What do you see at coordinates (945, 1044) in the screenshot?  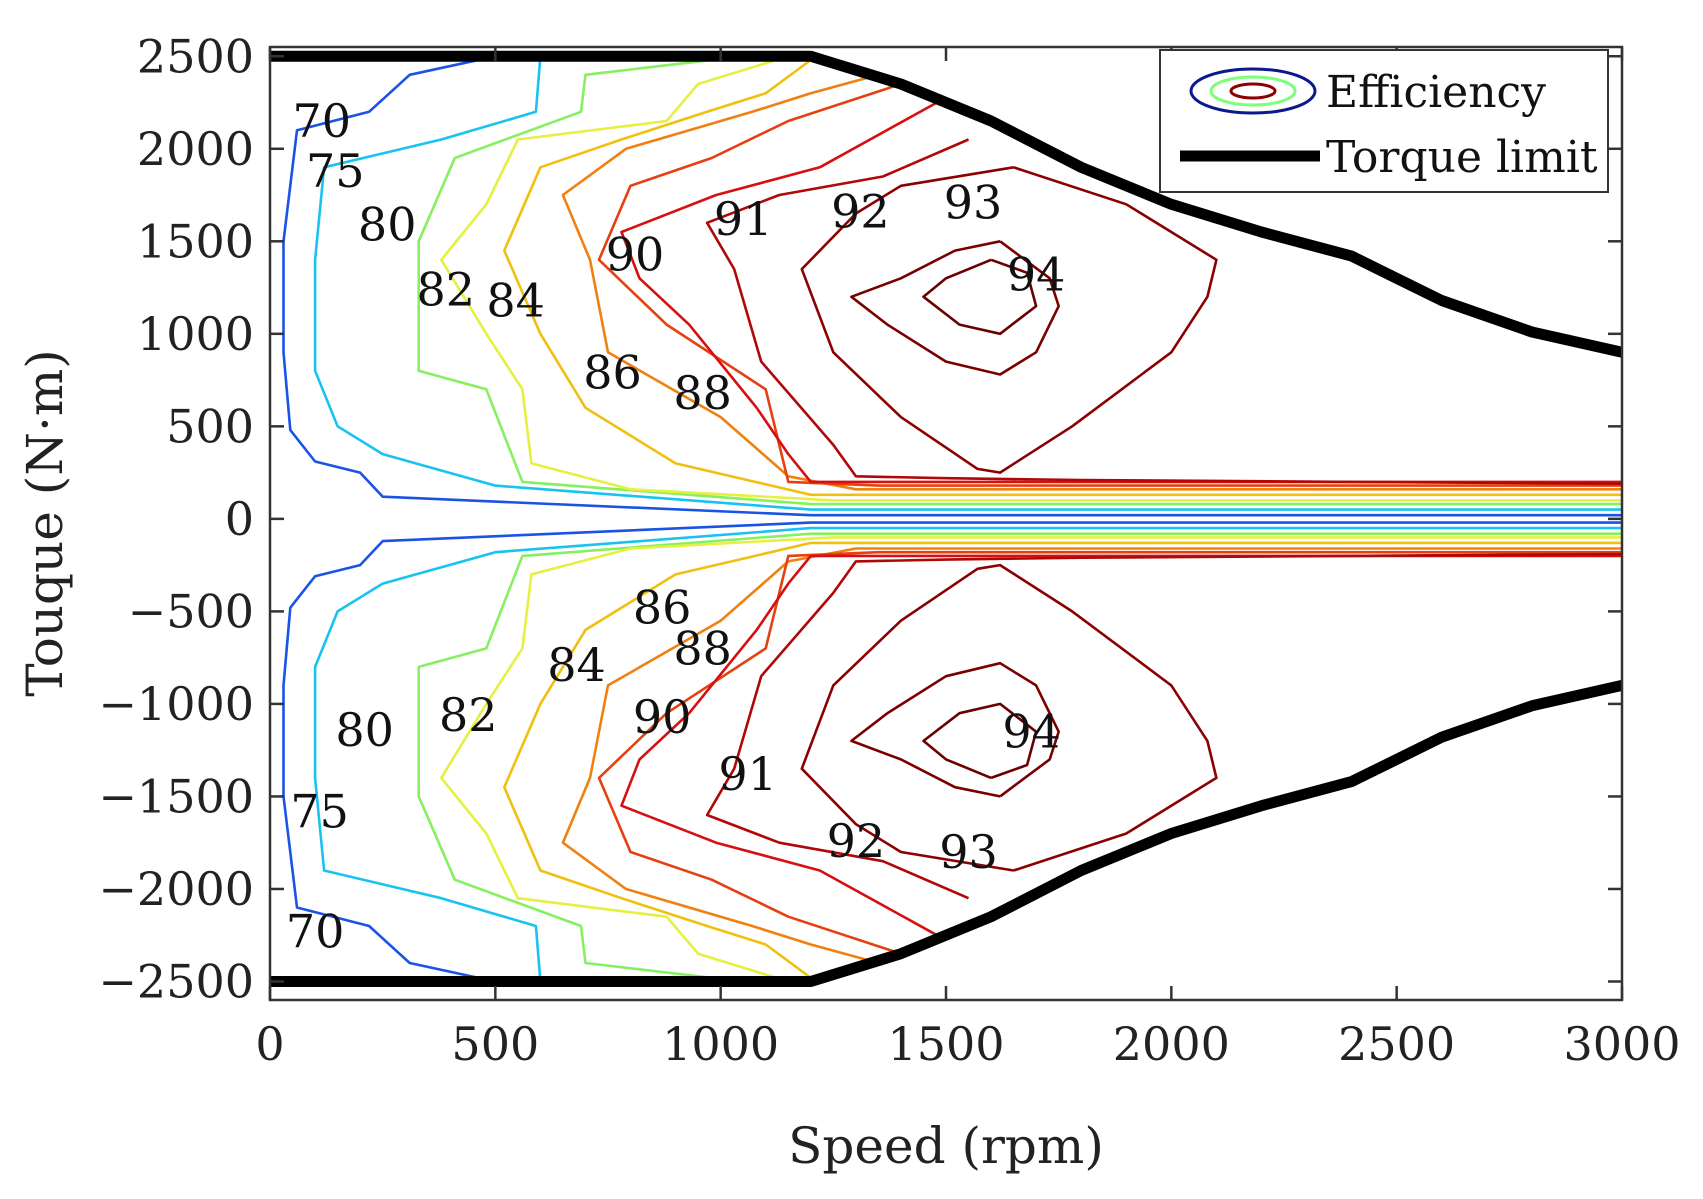 I see `x-tick-label: 1500` at bounding box center [945, 1044].